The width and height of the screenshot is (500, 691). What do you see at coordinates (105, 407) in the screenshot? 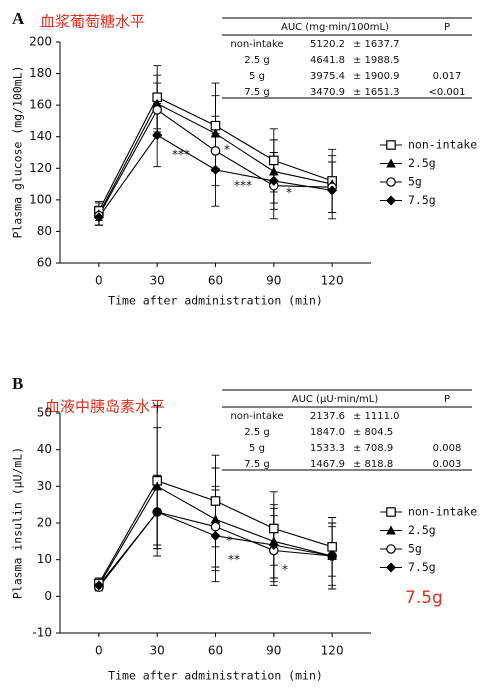
I see `caption: 血液中胰岛素水平` at bounding box center [105, 407].